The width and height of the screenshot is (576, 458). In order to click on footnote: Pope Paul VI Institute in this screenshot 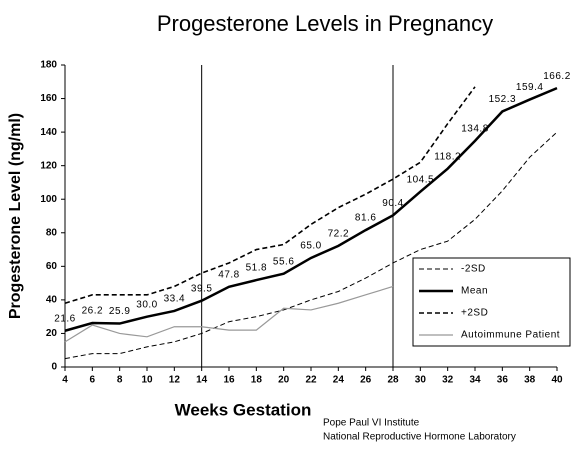, I will do `click(371, 423)`.